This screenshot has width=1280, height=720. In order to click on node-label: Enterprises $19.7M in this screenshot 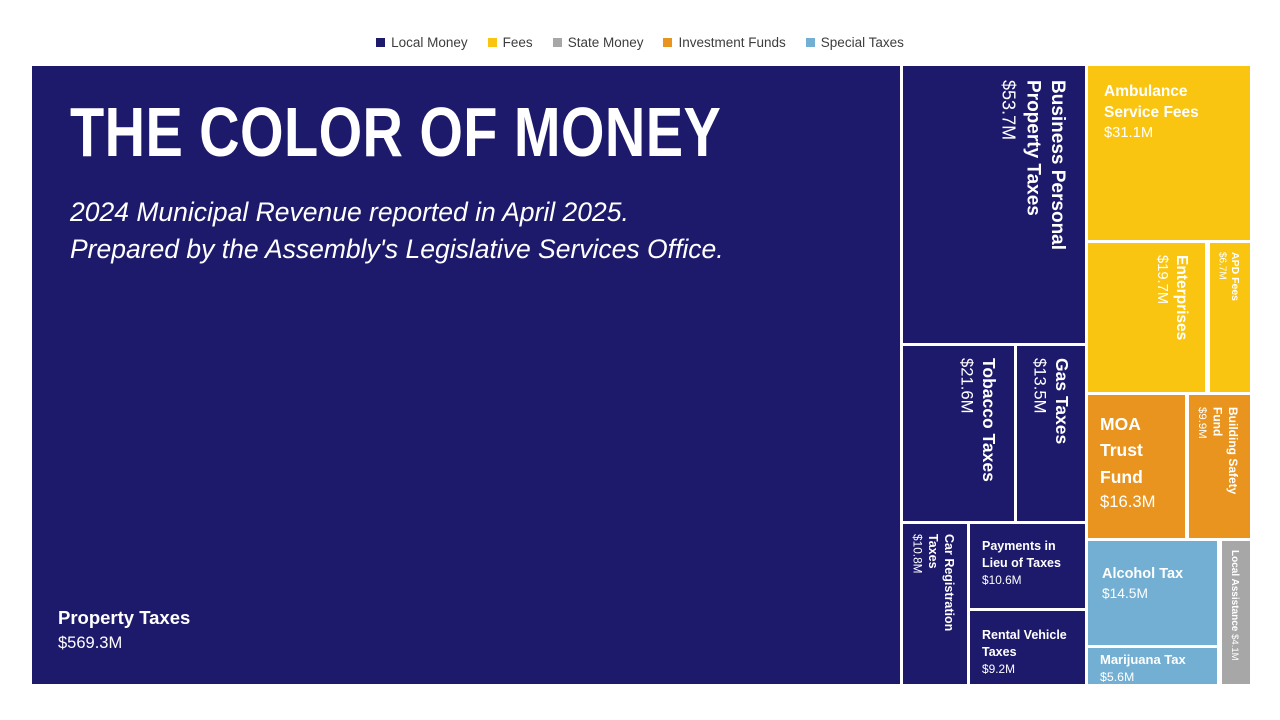, I will do `click(1171, 298)`.